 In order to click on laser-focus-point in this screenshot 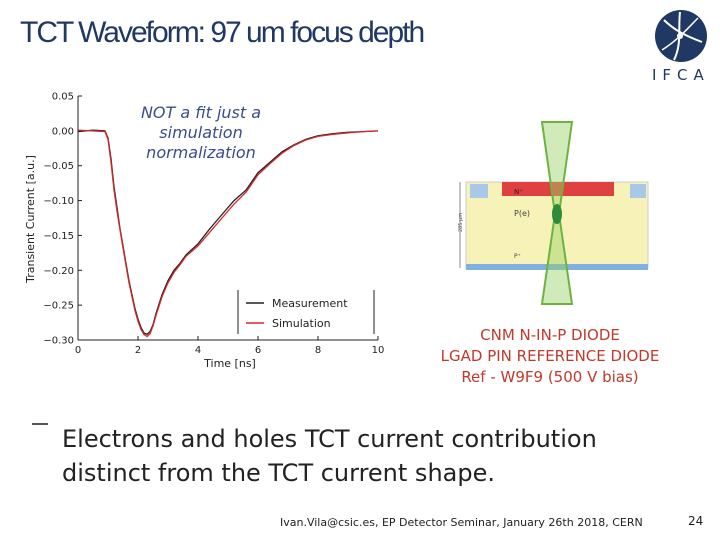, I will do `click(557, 214)`.